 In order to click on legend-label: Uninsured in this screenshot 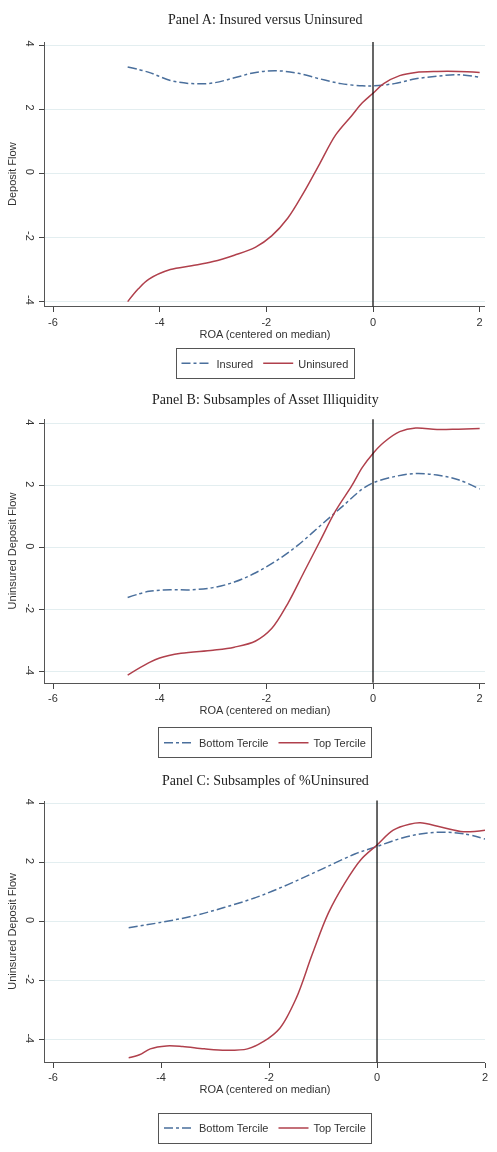, I will do `click(323, 363)`.